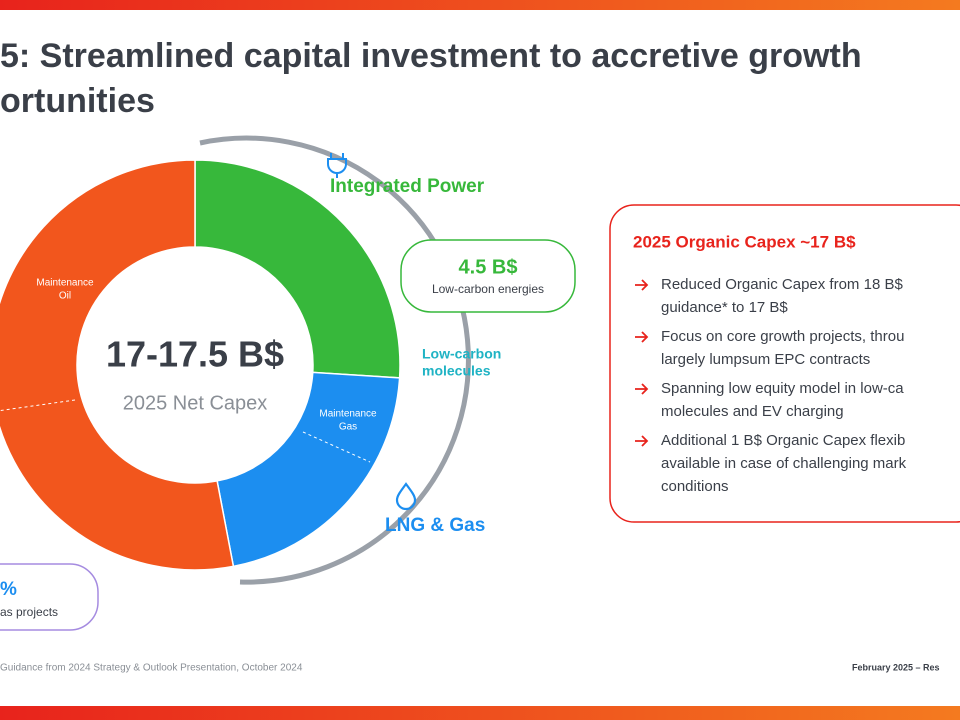 The height and width of the screenshot is (720, 960). What do you see at coordinates (782, 388) in the screenshot?
I see `bullet-text: Spanning low equity model in low-ca` at bounding box center [782, 388].